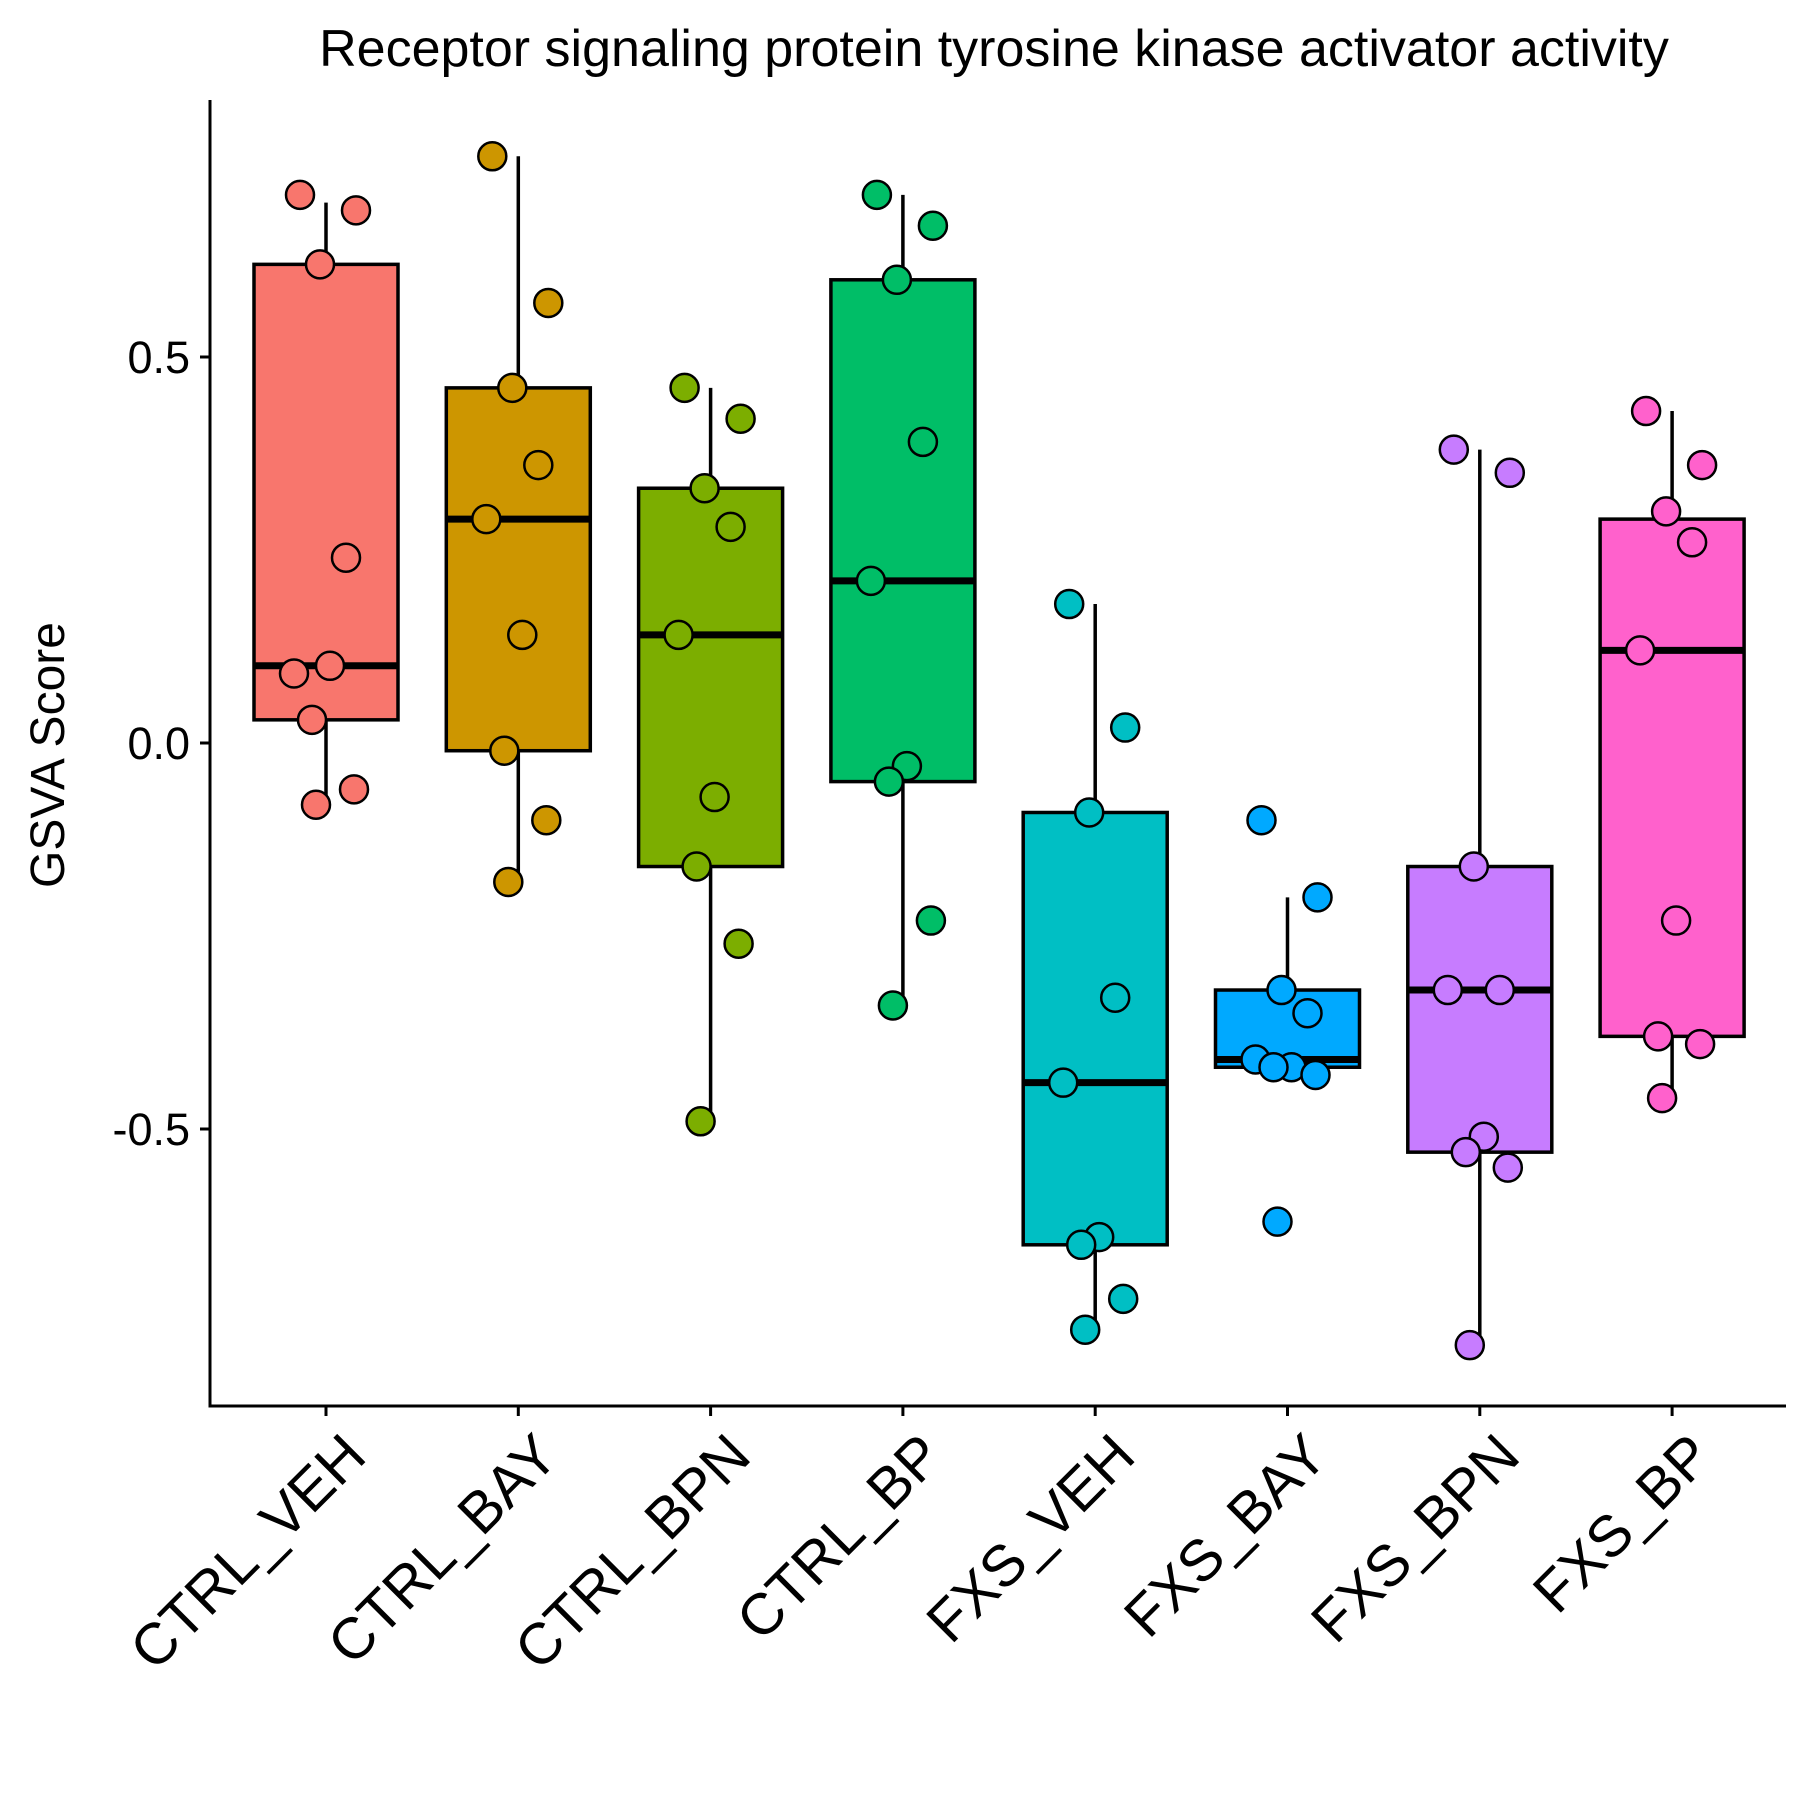  I want to click on y-tick-label: 0.0, so click(158, 743).